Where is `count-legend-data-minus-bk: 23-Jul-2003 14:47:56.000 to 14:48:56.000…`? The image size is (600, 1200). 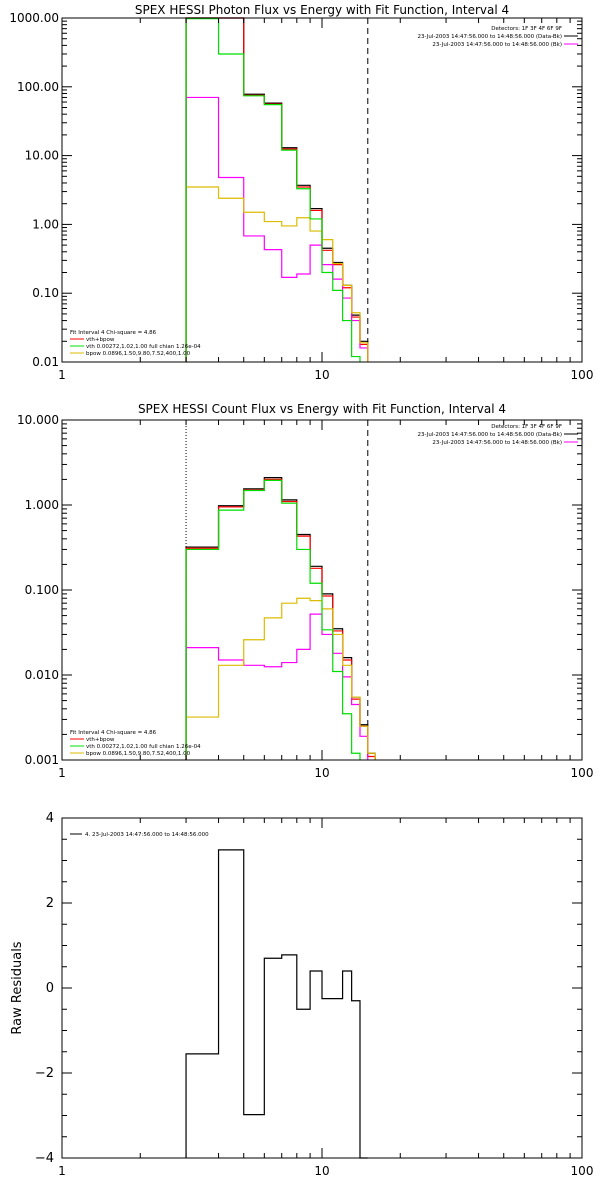 count-legend-data-minus-bk: 23-Jul-2003 14:47:56.000 to 14:48:56.000… is located at coordinates (490, 435).